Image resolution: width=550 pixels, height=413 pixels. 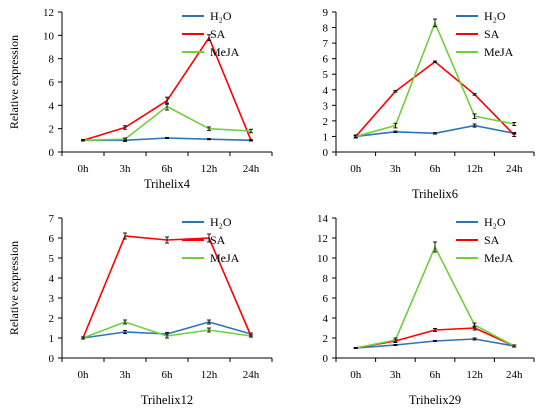 What do you see at coordinates (323, 219) in the screenshot?
I see `y-tick-label: 14` at bounding box center [323, 219].